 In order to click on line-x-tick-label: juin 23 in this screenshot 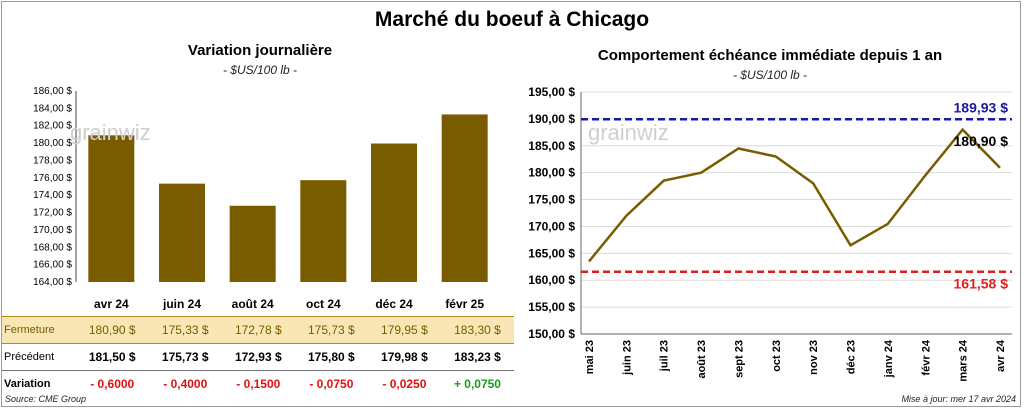, I will do `click(627, 358)`.